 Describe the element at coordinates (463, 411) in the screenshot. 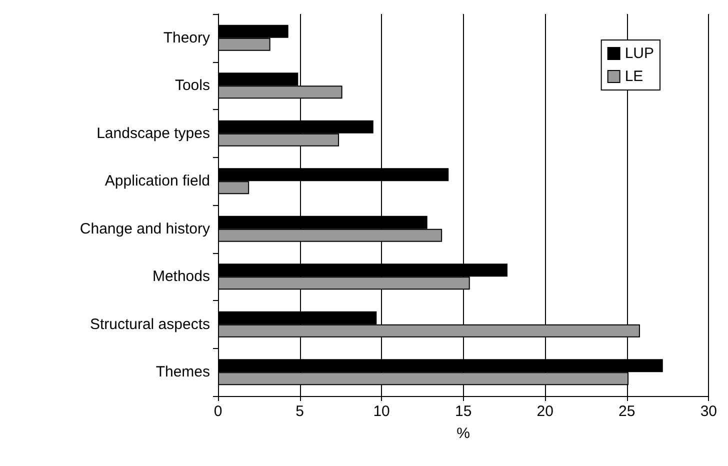

I see `x-tick-label: 15` at that location.